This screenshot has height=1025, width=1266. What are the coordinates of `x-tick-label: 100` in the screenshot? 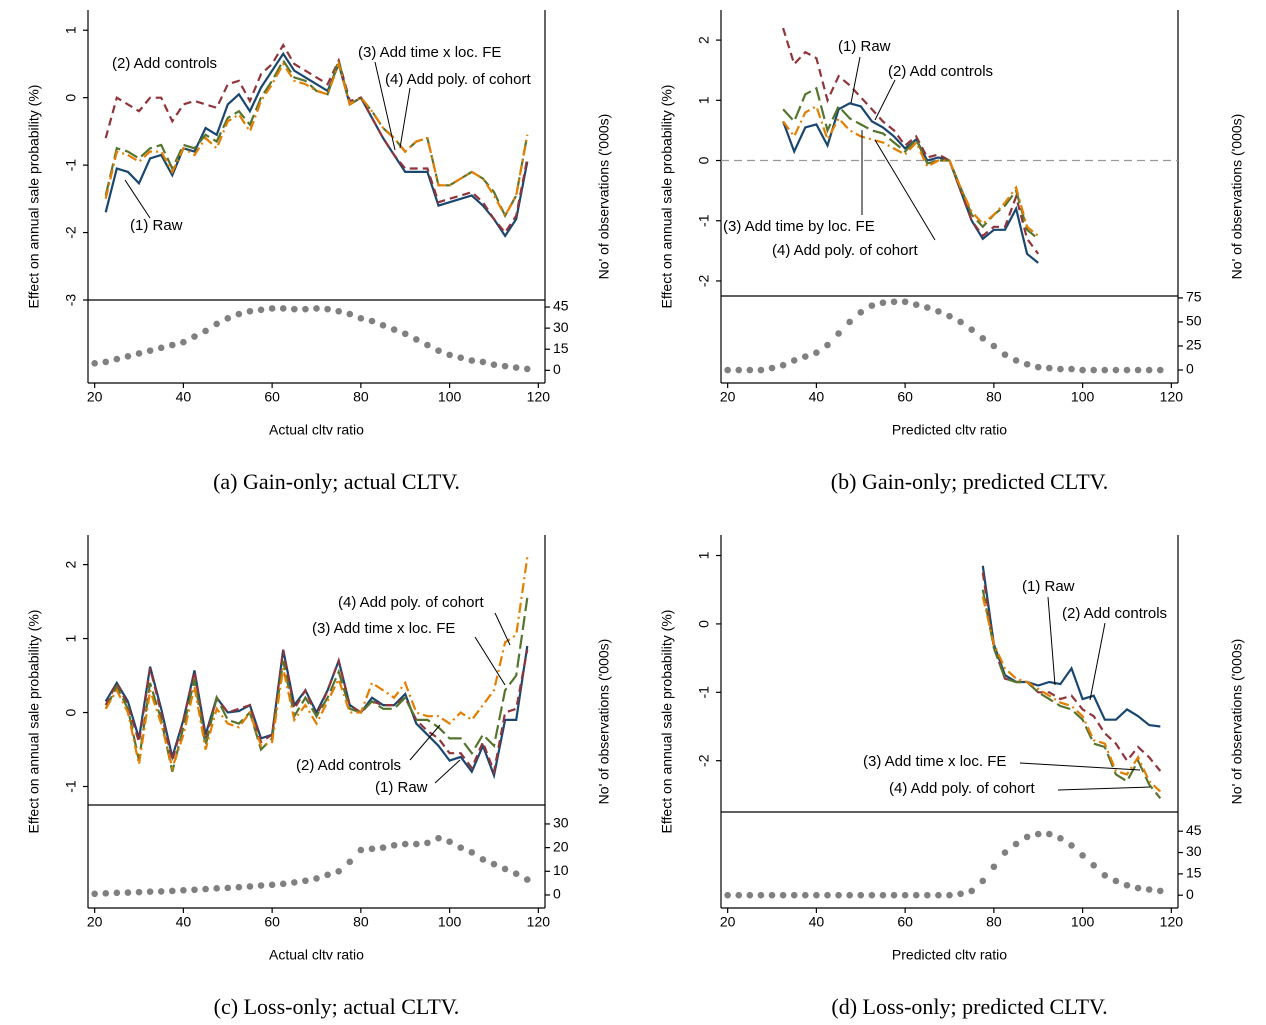 It's located at (1083, 397).